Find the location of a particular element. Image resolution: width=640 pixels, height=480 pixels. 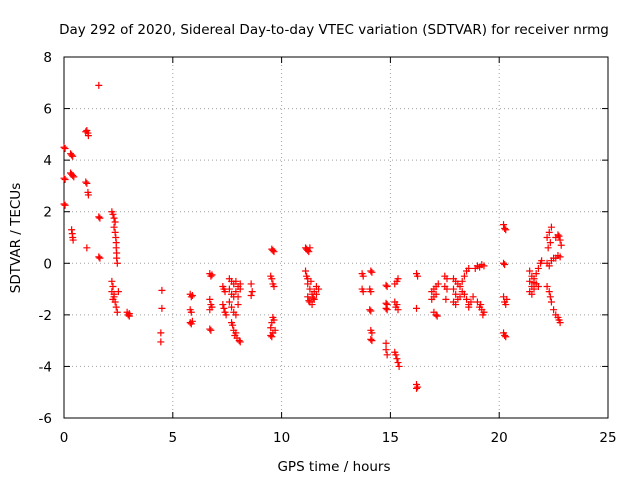

x-tick-label: 15 is located at coordinates (390, 438).